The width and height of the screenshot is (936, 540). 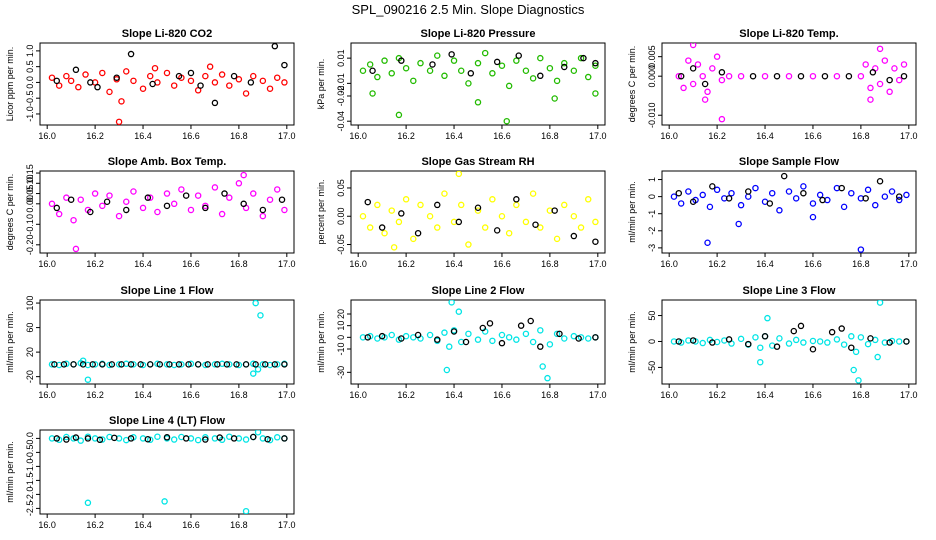 I want to click on y-tick-label: 0, so click(x=652, y=341).